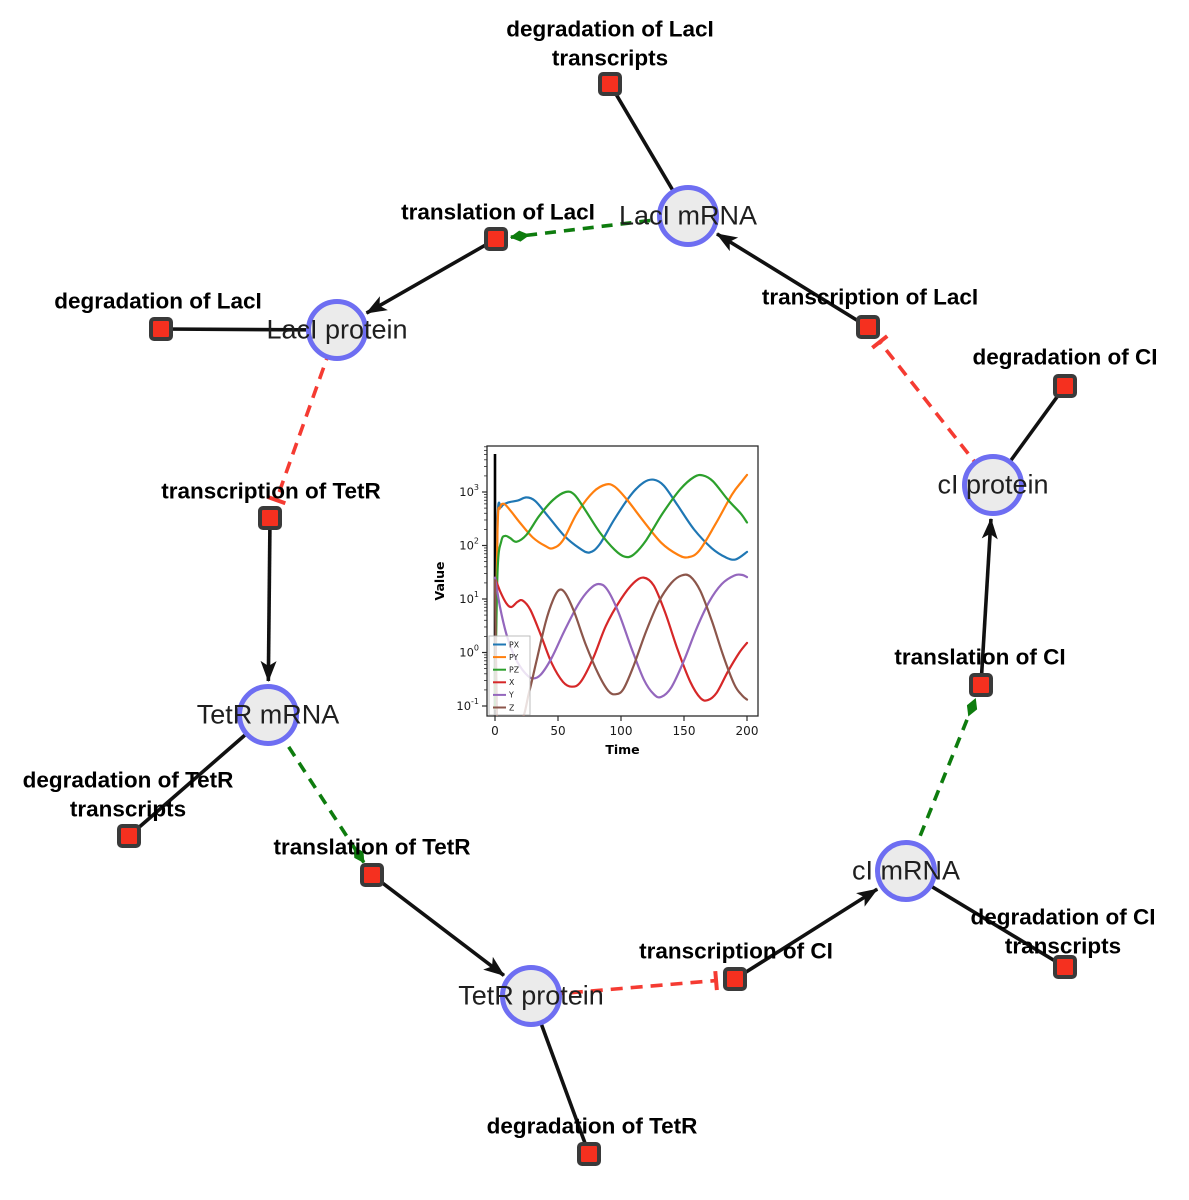 Image resolution: width=1189 pixels, height=1200 pixels. I want to click on species-label-laci-protein: LacI protein, so click(337, 329).